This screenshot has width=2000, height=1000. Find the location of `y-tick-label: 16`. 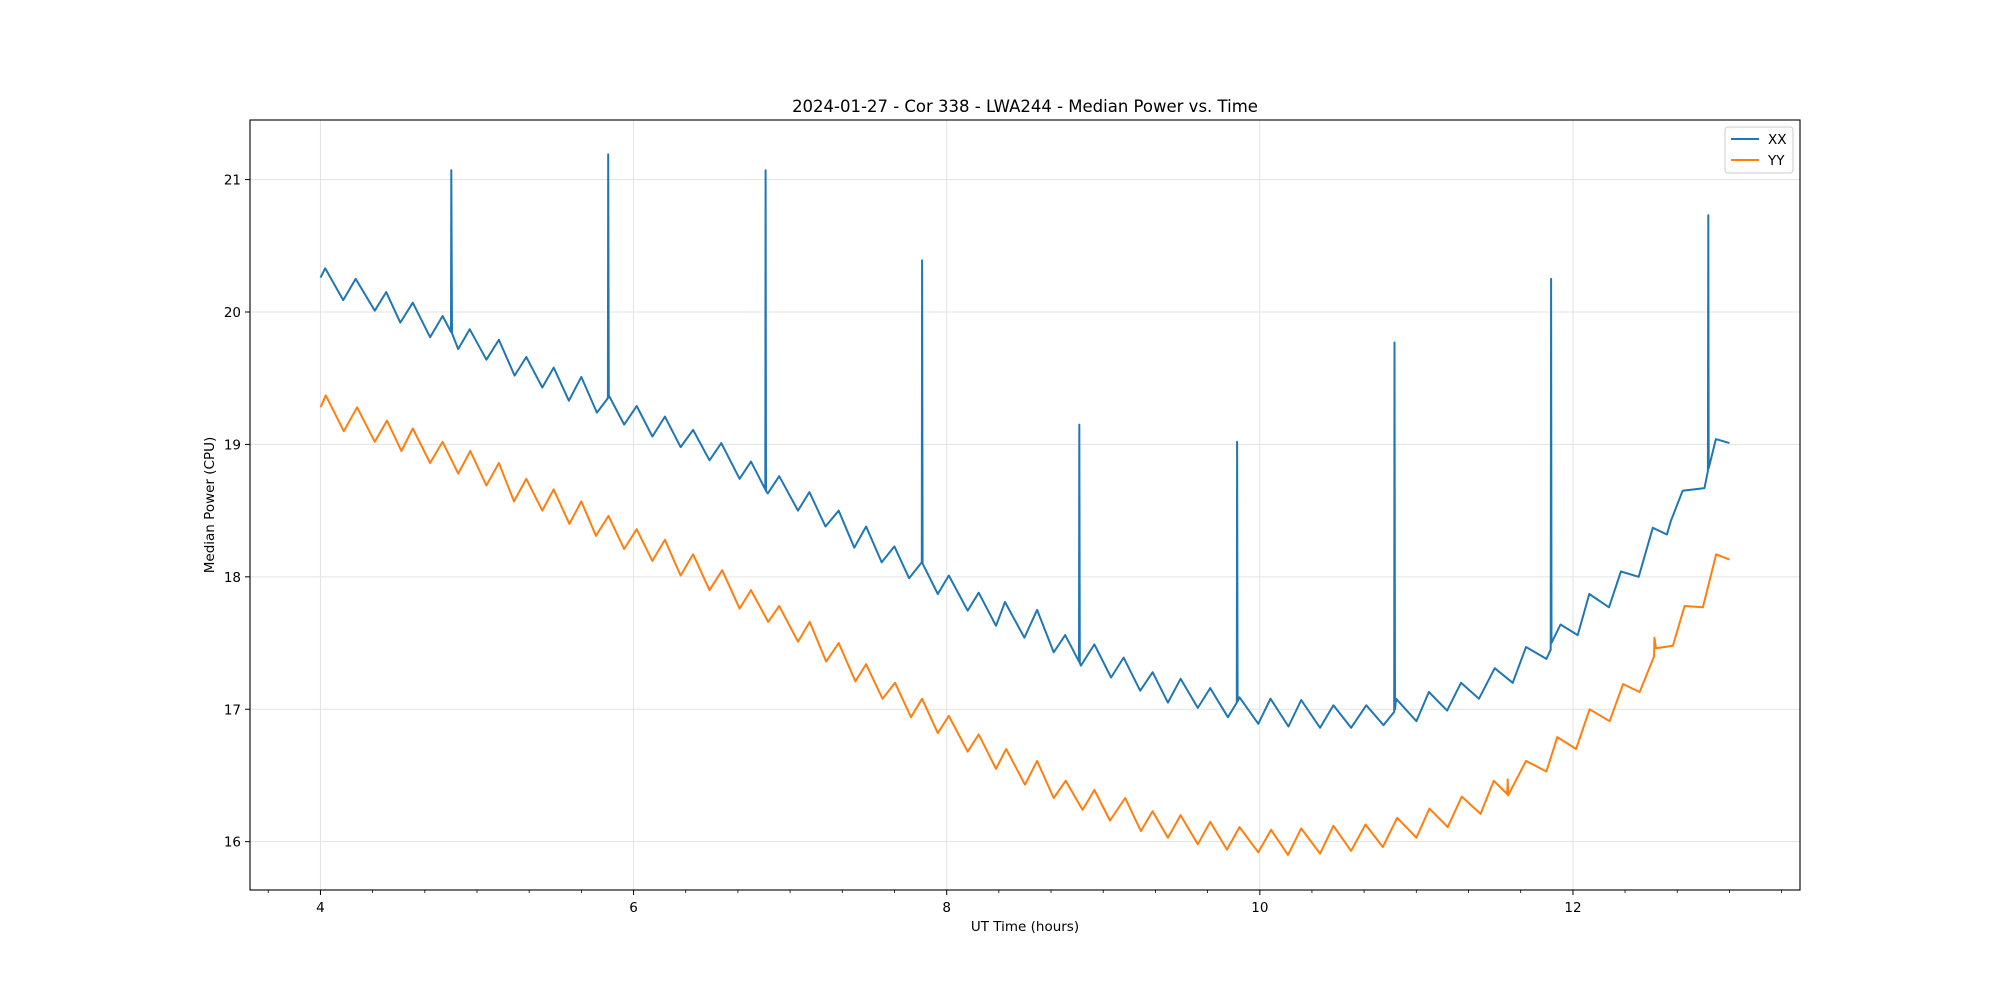

y-tick-label: 16 is located at coordinates (232, 843).